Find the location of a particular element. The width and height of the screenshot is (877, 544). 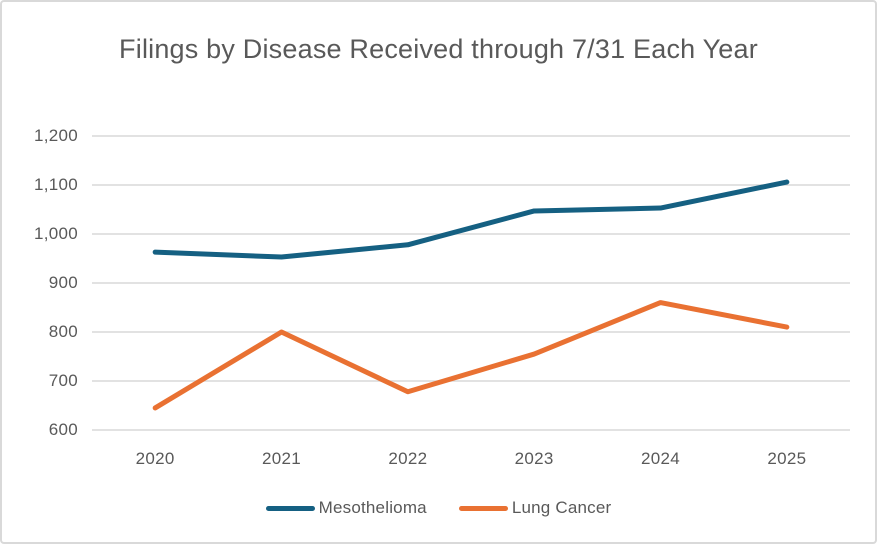

y-tick-label: 600 is located at coordinates (63, 429).